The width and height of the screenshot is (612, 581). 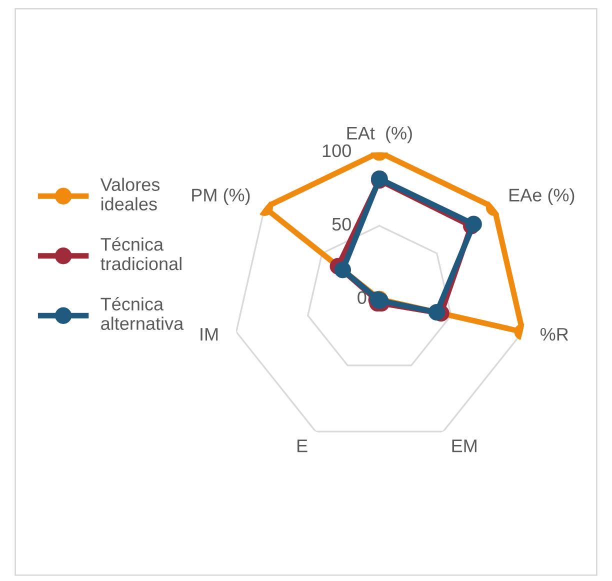 I want to click on spoke-label: PM (%), so click(x=221, y=197).